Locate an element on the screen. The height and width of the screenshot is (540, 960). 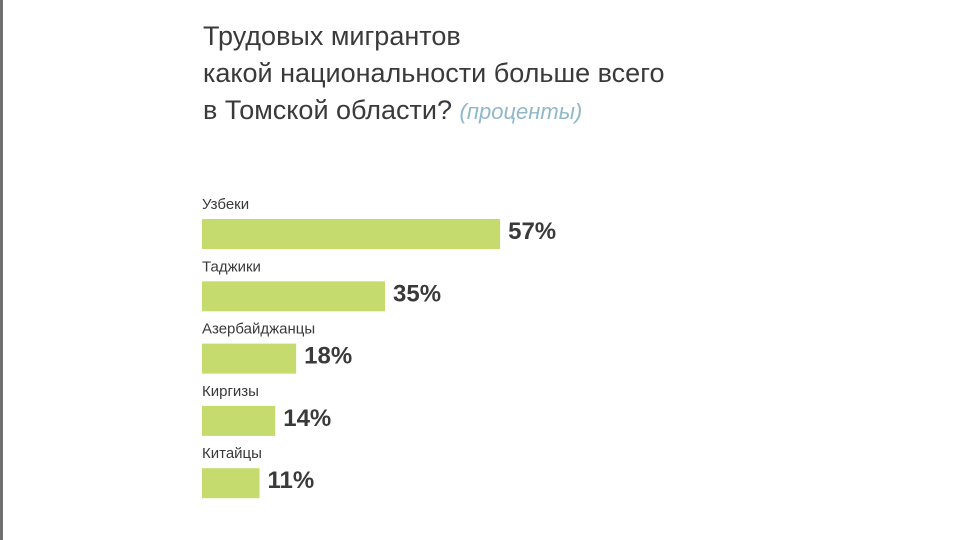
left-edge-divider is located at coordinates (1, 270).